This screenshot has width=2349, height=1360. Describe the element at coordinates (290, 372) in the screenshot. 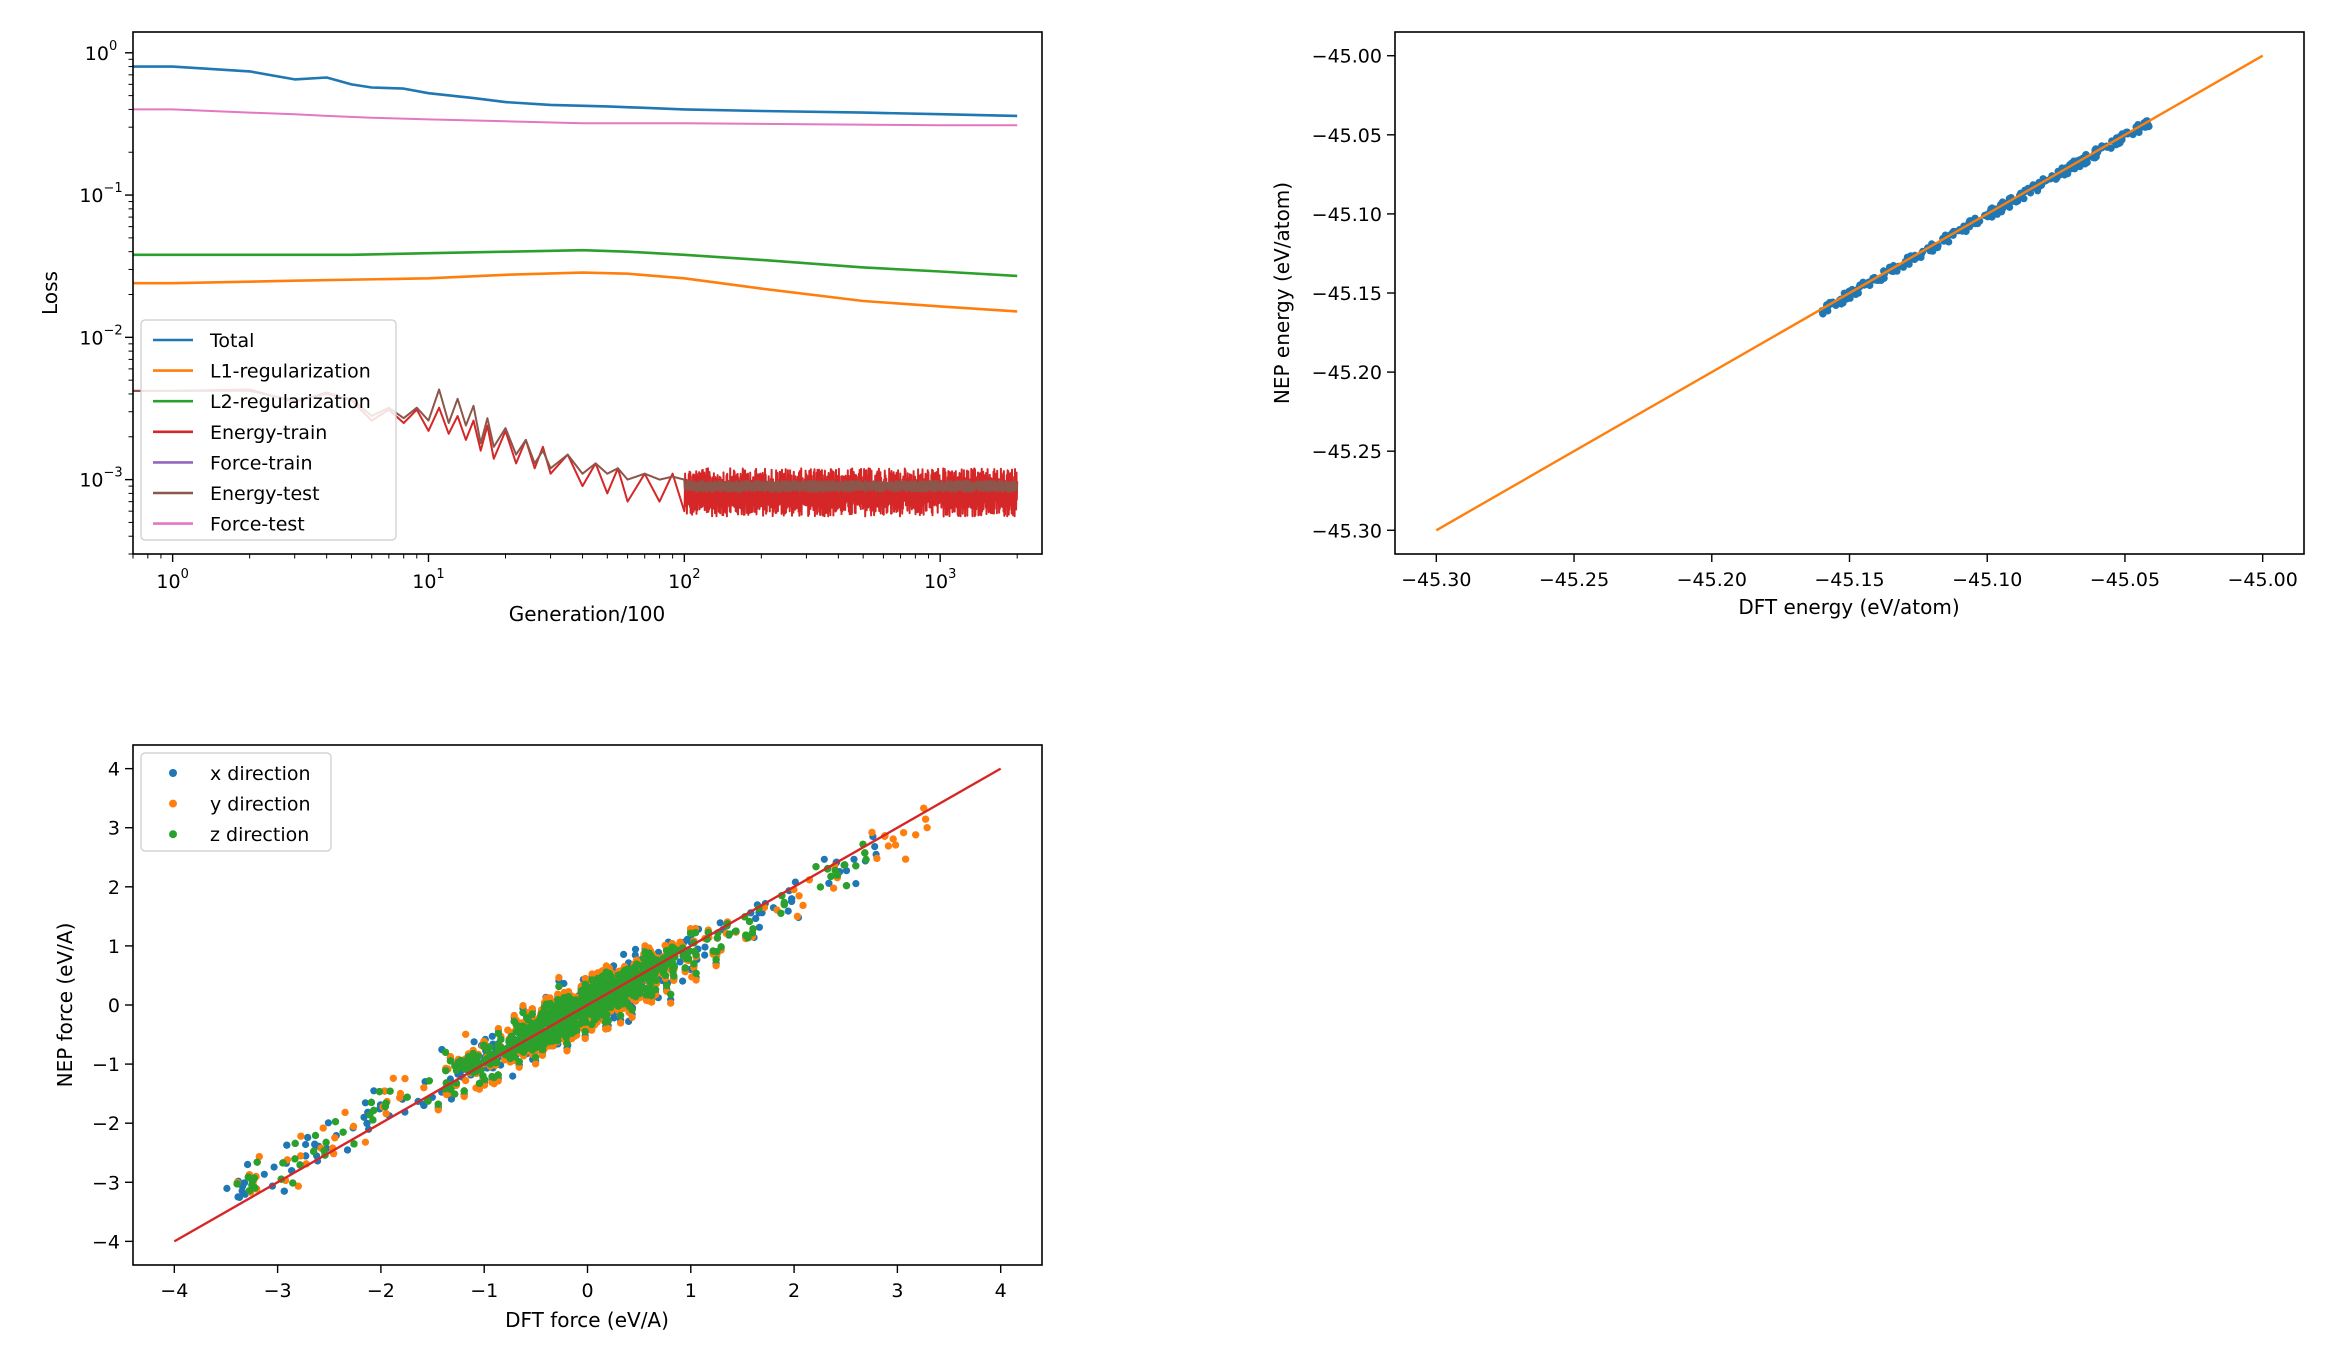

I see `legend-label: L1-regularization` at that location.